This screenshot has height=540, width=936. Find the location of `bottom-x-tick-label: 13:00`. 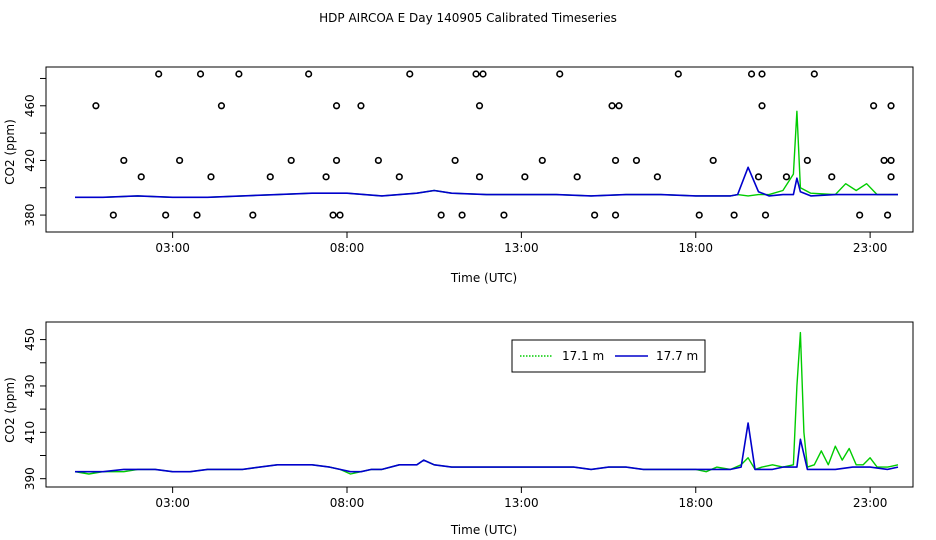

bottom-x-tick-label: 13:00 is located at coordinates (521, 503).